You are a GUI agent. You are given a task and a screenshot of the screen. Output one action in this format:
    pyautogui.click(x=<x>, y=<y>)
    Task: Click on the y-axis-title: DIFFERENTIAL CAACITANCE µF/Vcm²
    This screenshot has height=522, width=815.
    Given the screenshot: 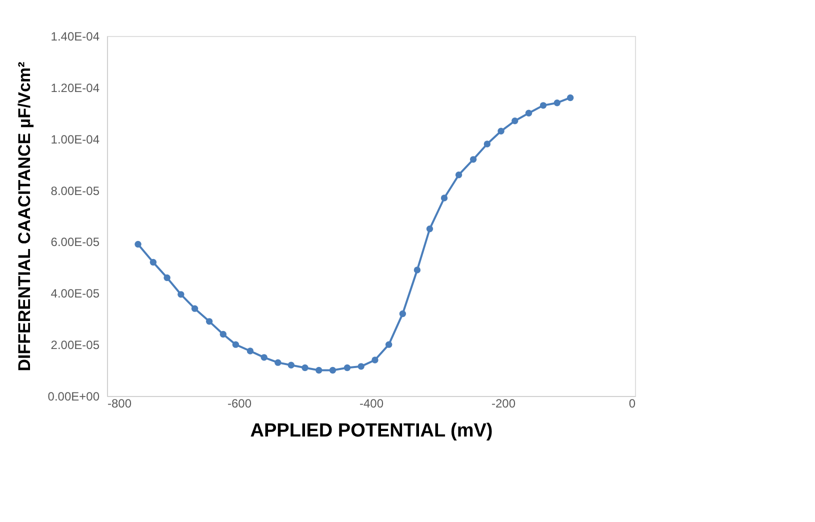 What is the action you would take?
    pyautogui.click(x=24, y=216)
    